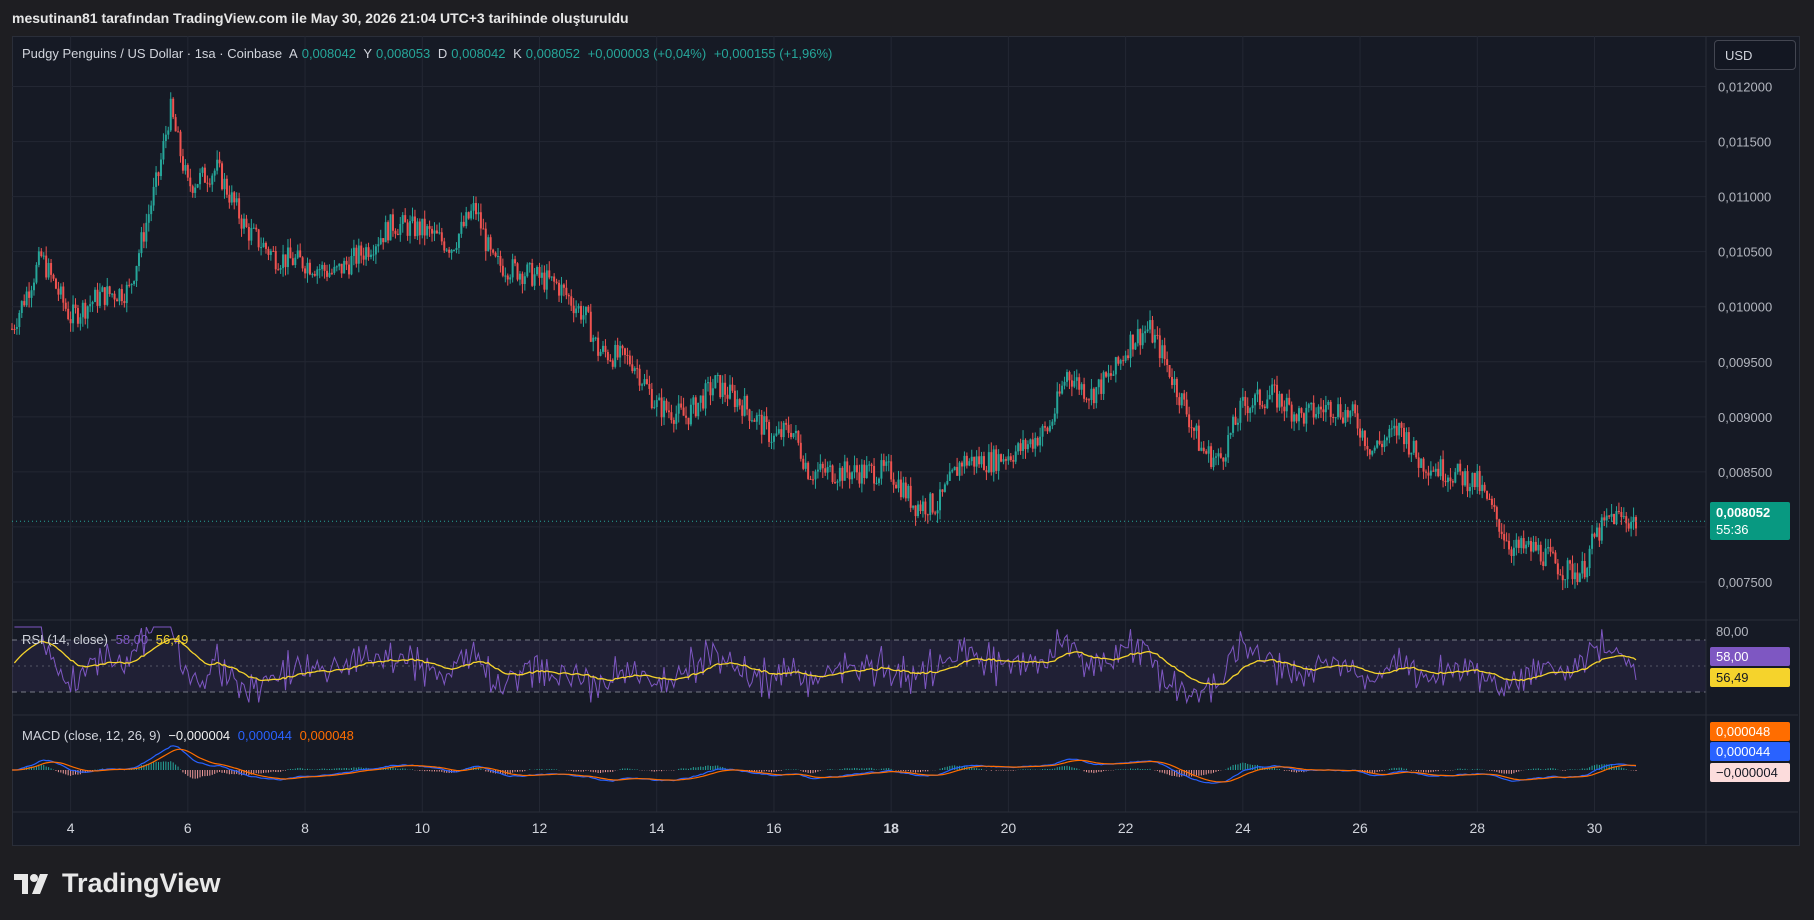  I want to click on time-tick-label: 30, so click(1595, 828).